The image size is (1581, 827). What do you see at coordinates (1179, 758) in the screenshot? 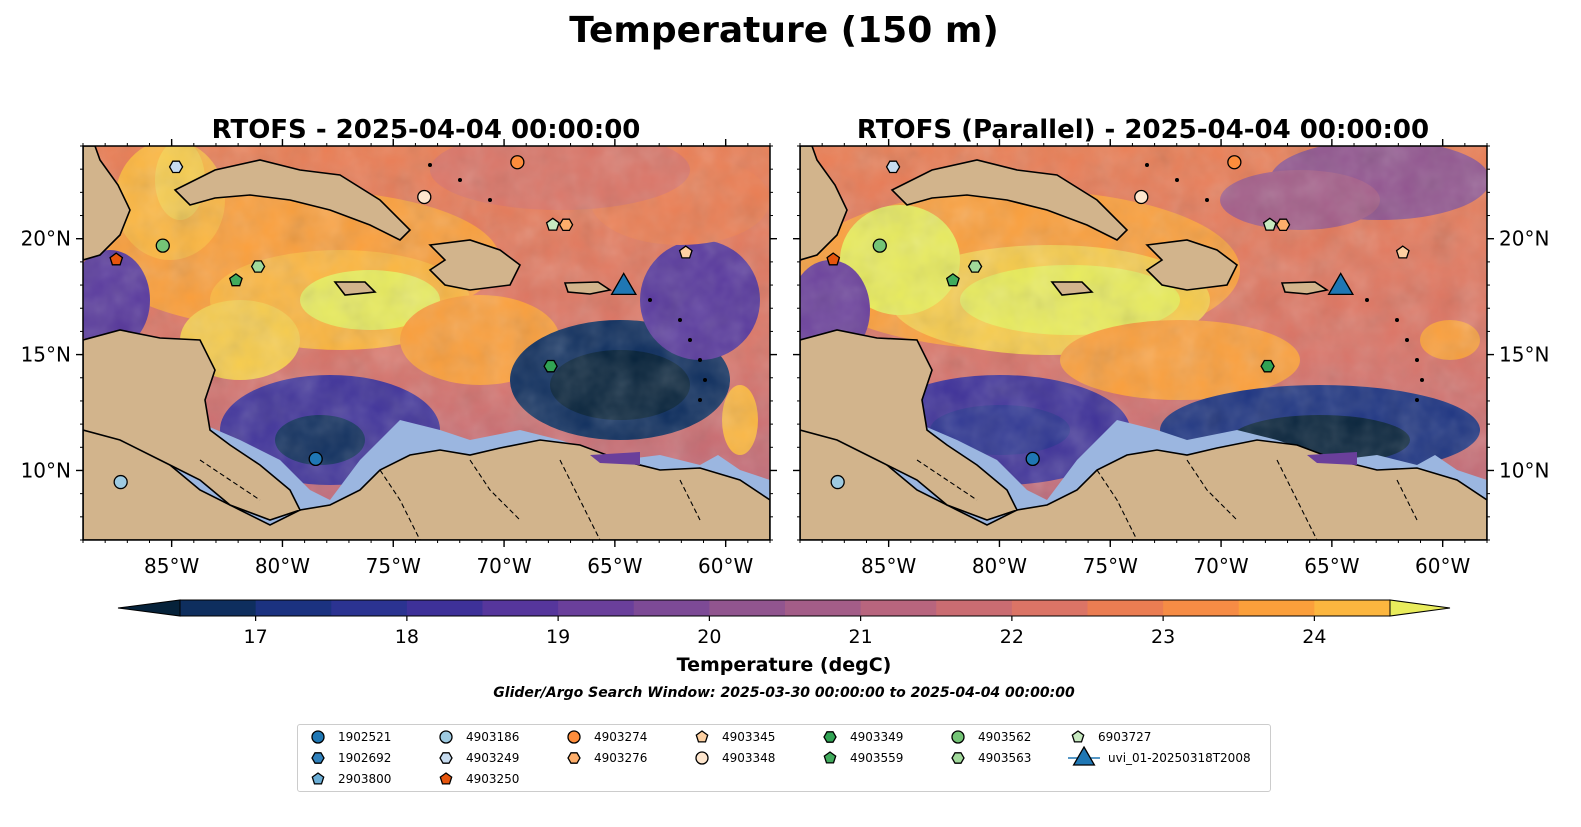
I see `legend-label: uvi_01-20250318T2008` at bounding box center [1179, 758].